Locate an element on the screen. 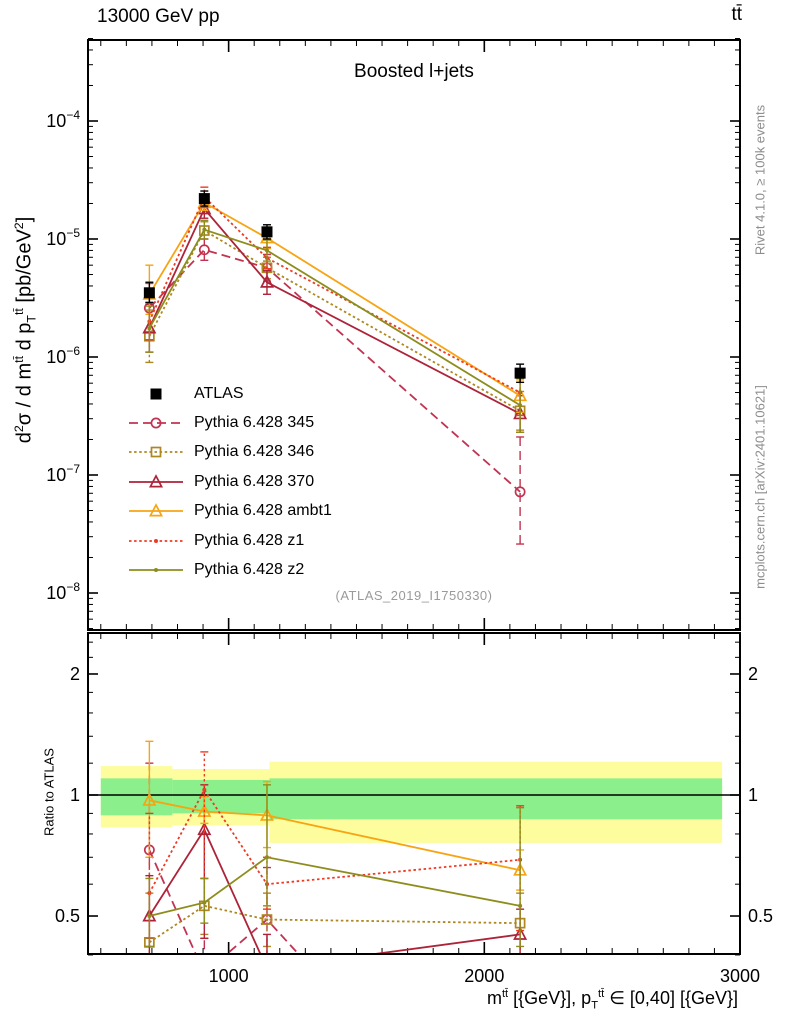 The height and width of the screenshot is (1024, 786). series-main-atlas is located at coordinates (334, 287).